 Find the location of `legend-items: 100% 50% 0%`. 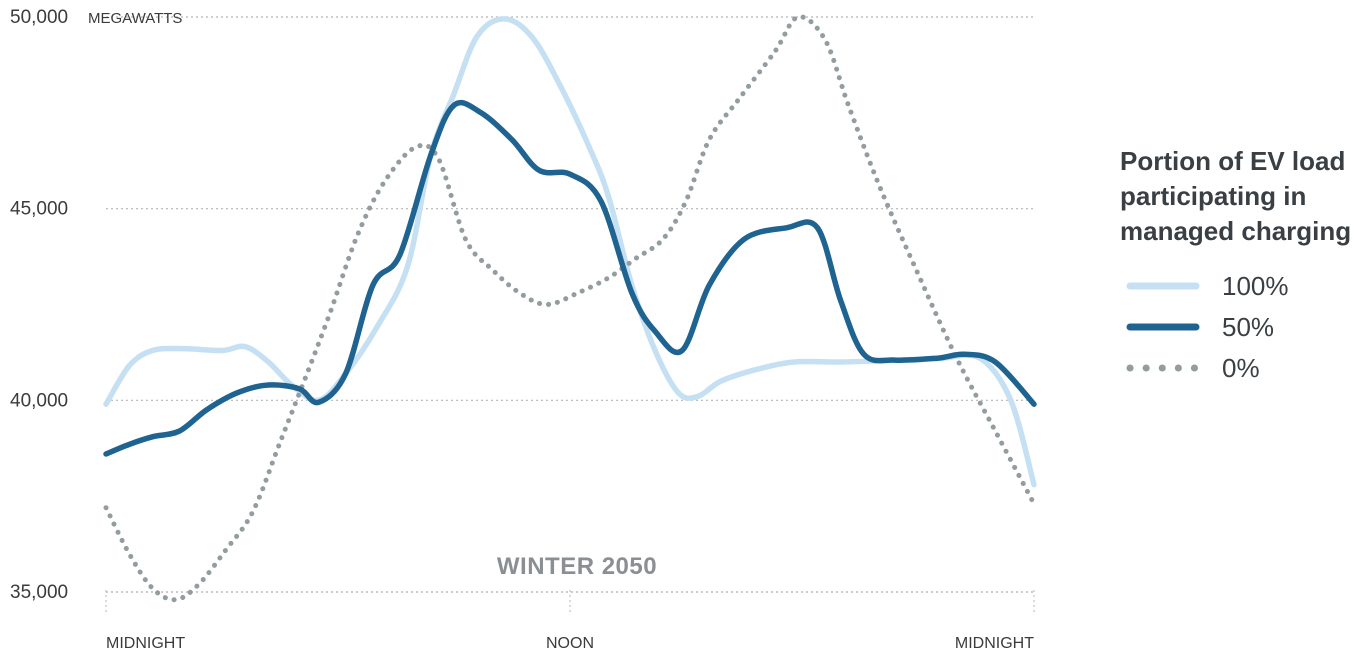

legend-items: 100% 50% 0% is located at coordinates (1207, 327).